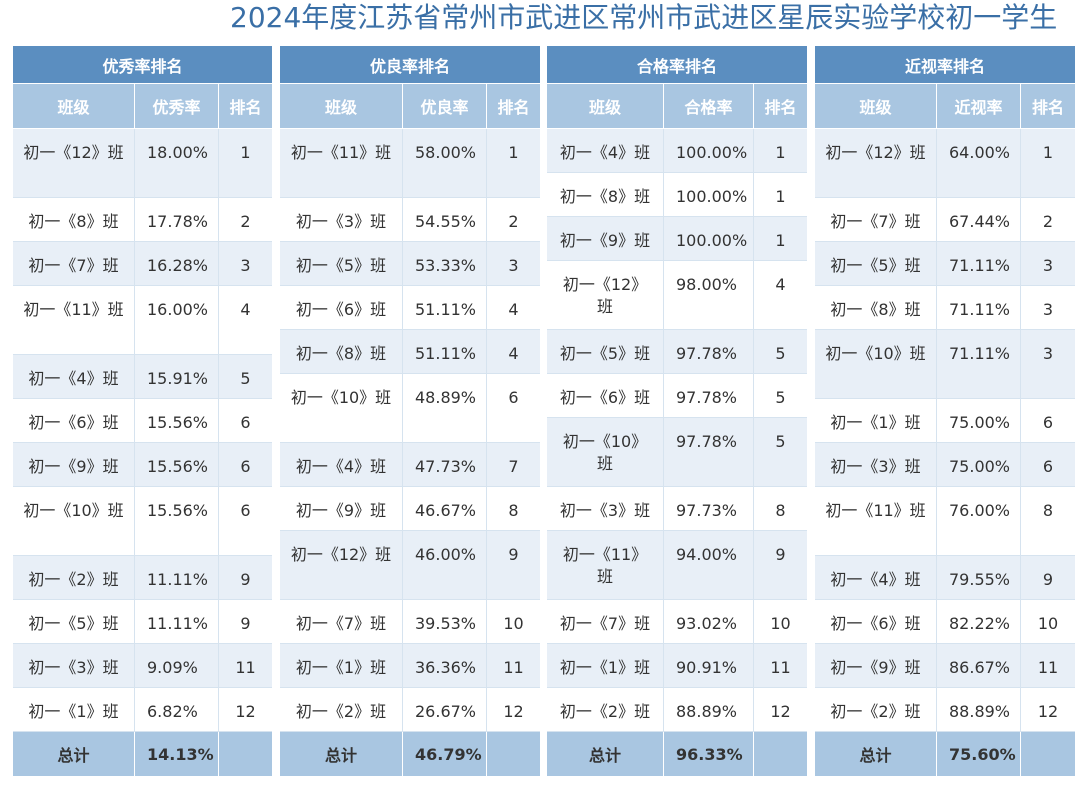 The height and width of the screenshot is (785, 1080). Describe the element at coordinates (945, 421) in the screenshot. I see `table-row: 初一《1》班 75.00% 6` at that location.